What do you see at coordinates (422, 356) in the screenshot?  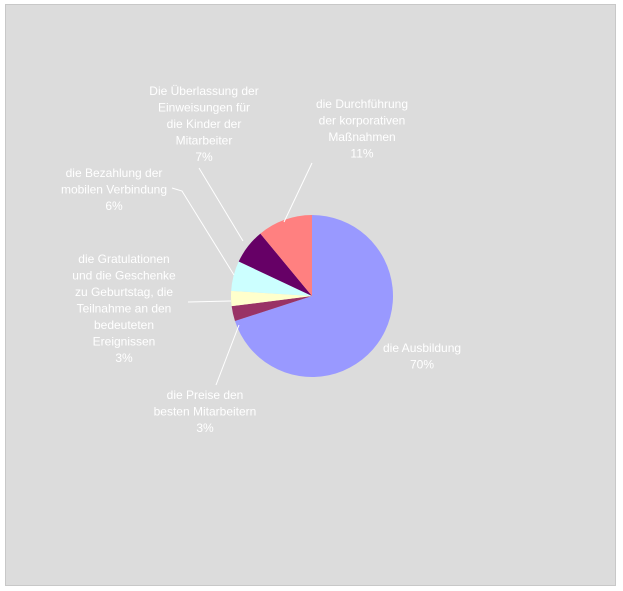 I see `slice-label-1: die Ausbildung 70%` at bounding box center [422, 356].